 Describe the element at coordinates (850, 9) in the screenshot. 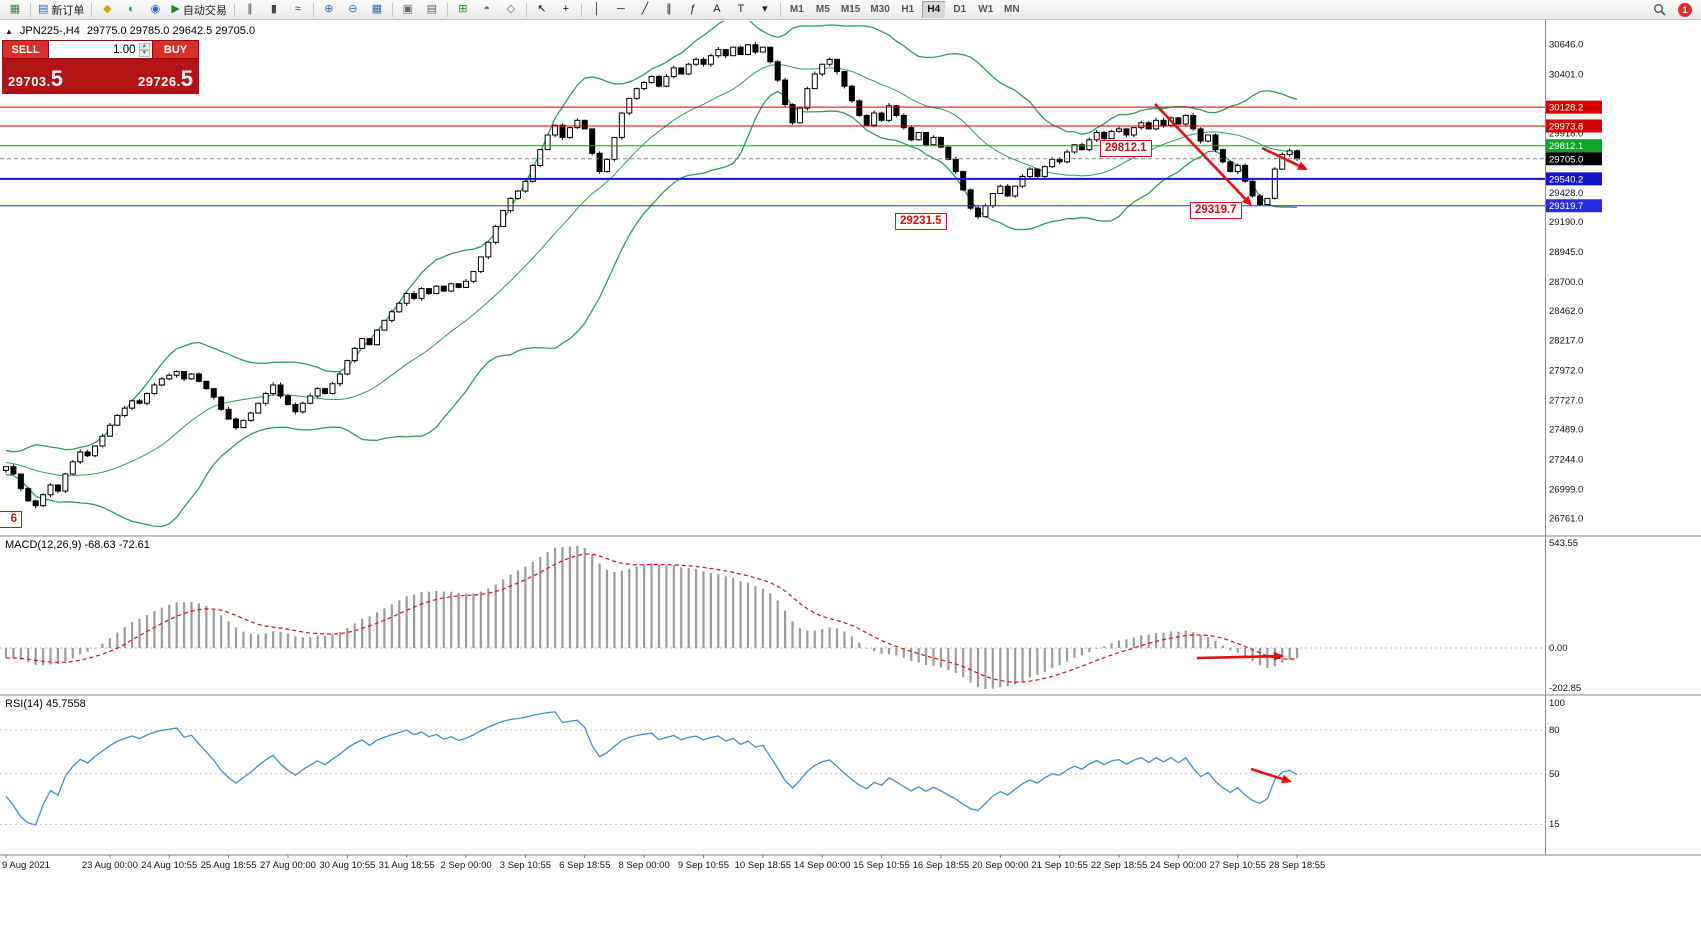

I see `timeframe-m15-button: M15` at that location.